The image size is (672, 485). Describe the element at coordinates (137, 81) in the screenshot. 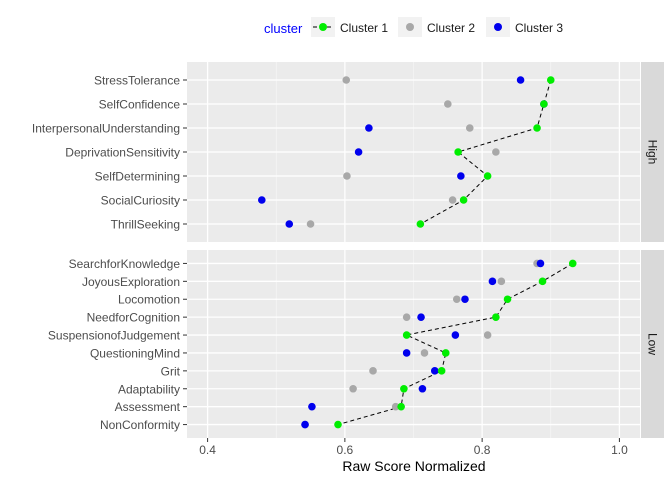

I see `y-tick-label-stresstolerance: StressTolerance` at that location.